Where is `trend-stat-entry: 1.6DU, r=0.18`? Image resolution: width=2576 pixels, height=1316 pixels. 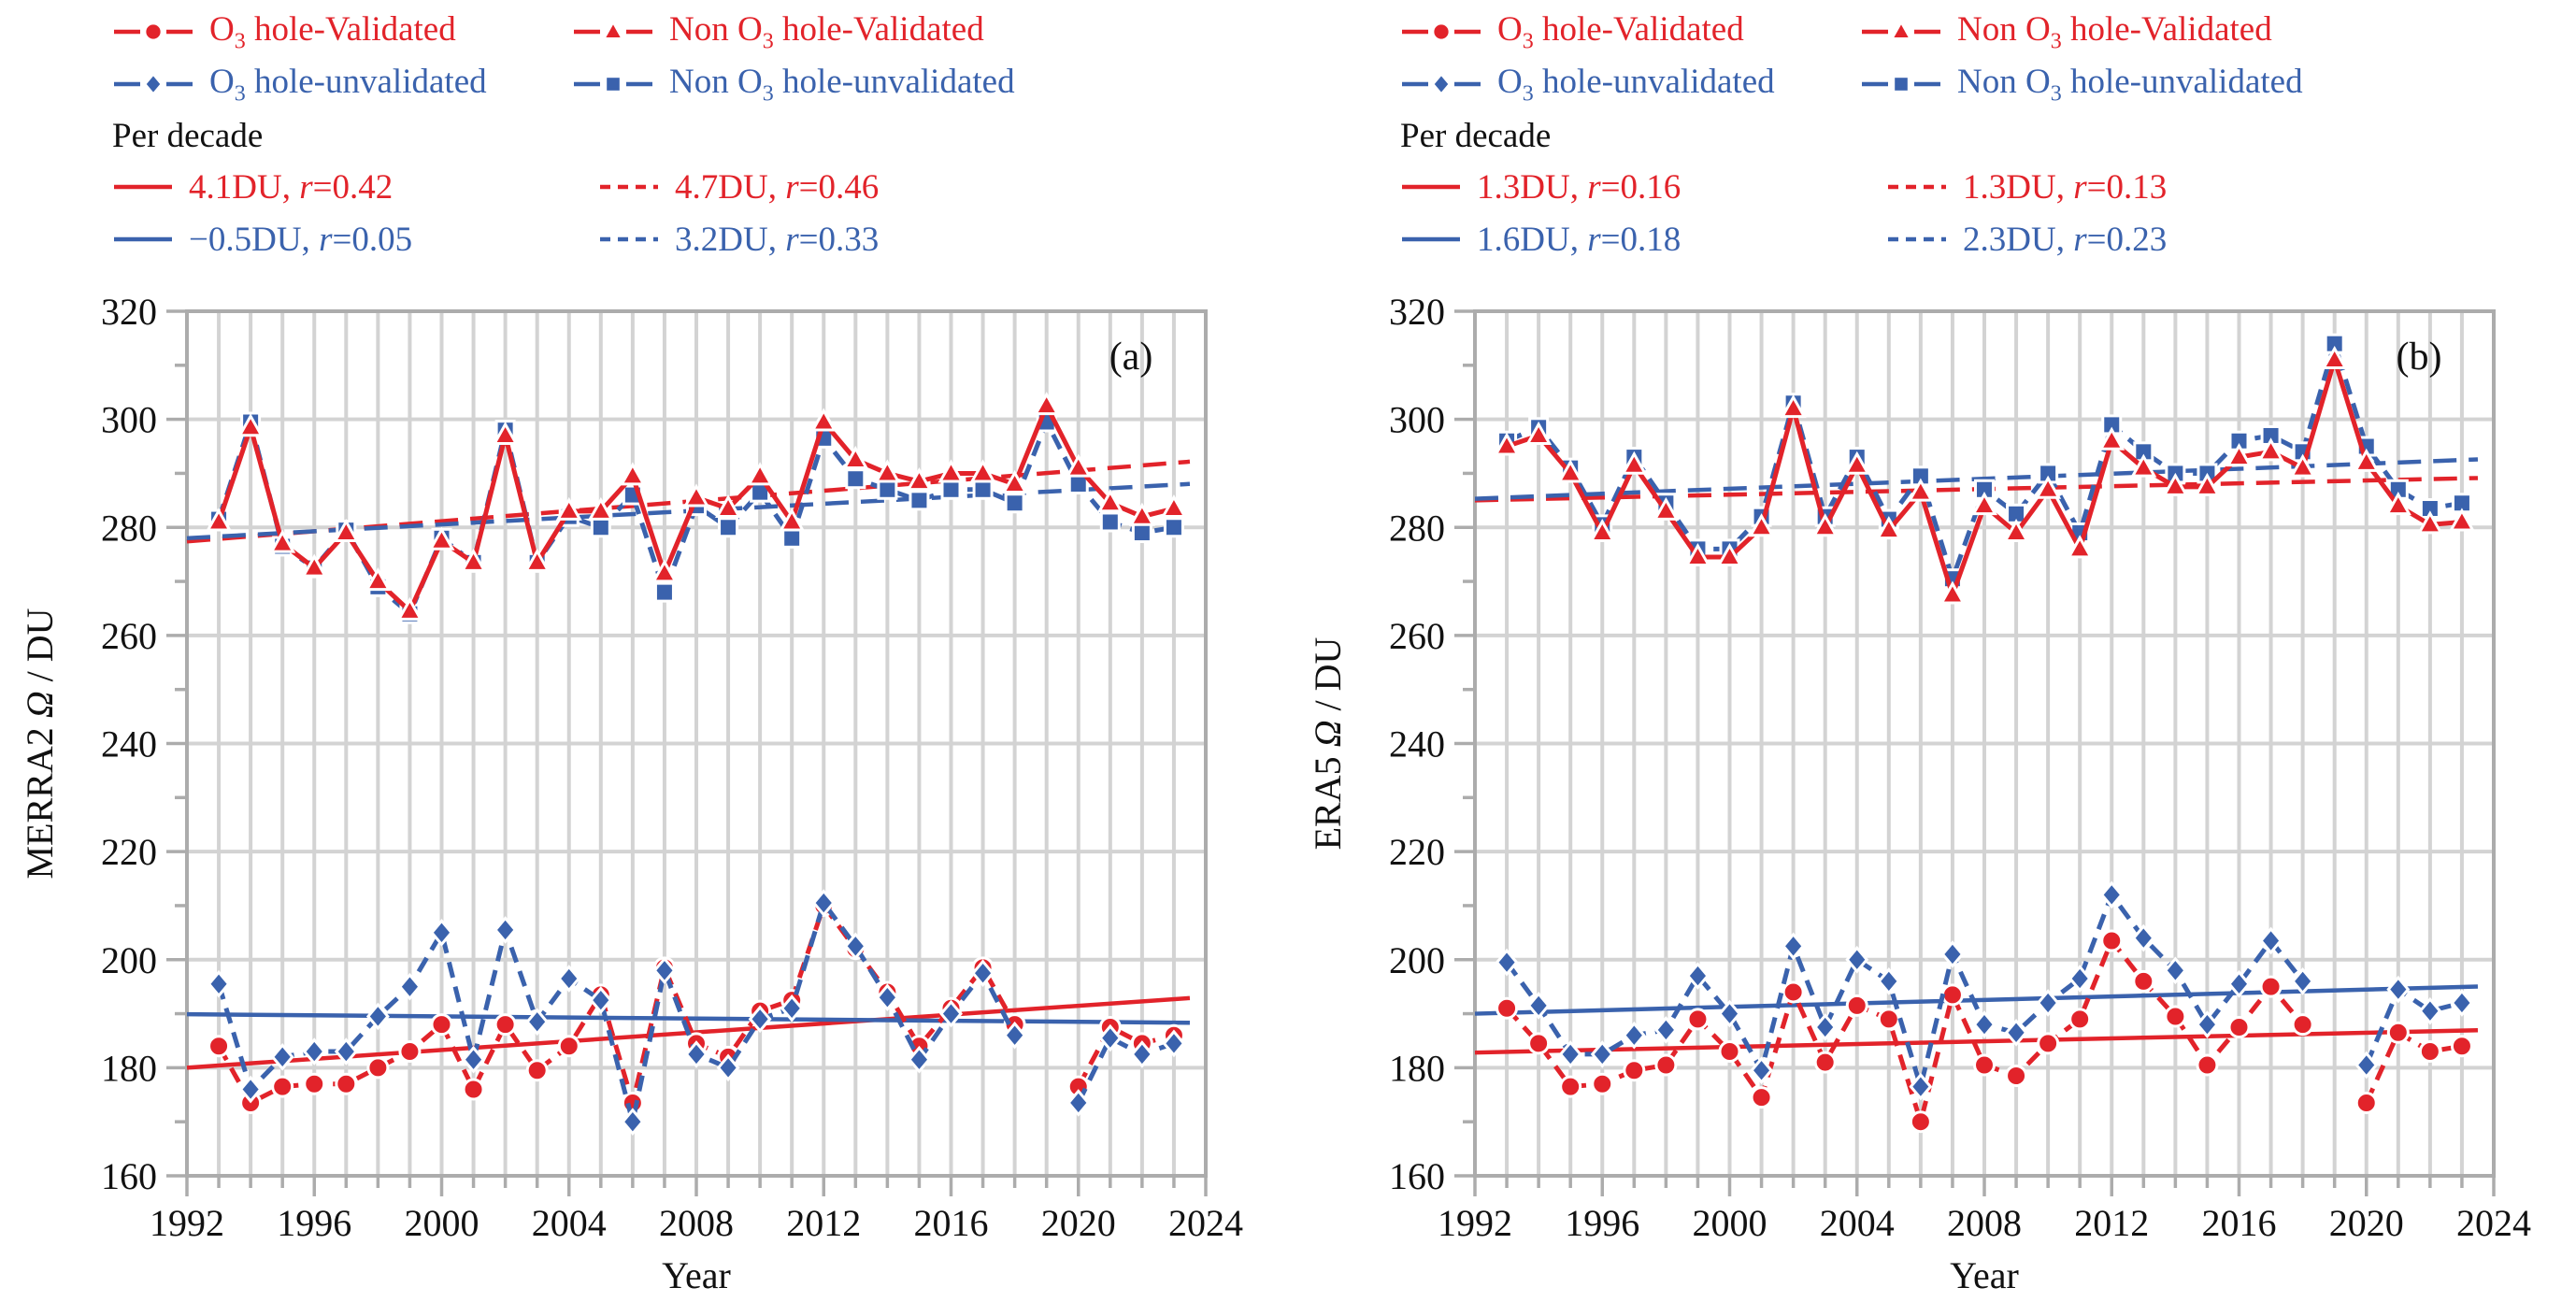
trend-stat-entry: 1.6DU, r=0.18 is located at coordinates (1643, 240).